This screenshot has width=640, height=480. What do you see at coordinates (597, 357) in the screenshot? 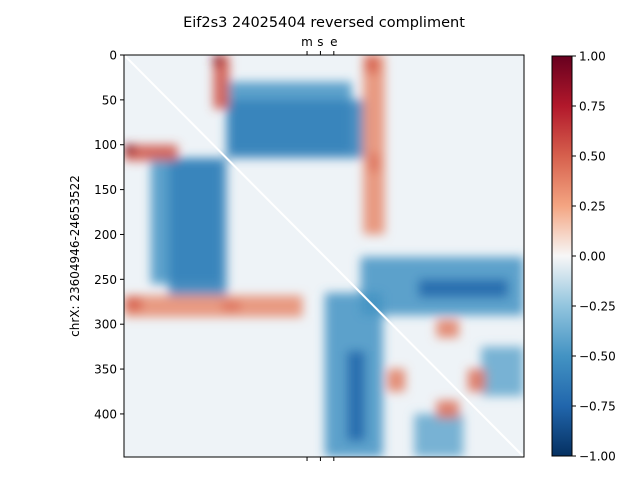
I see `colorbar-tick-label: −0.50` at bounding box center [597, 357].